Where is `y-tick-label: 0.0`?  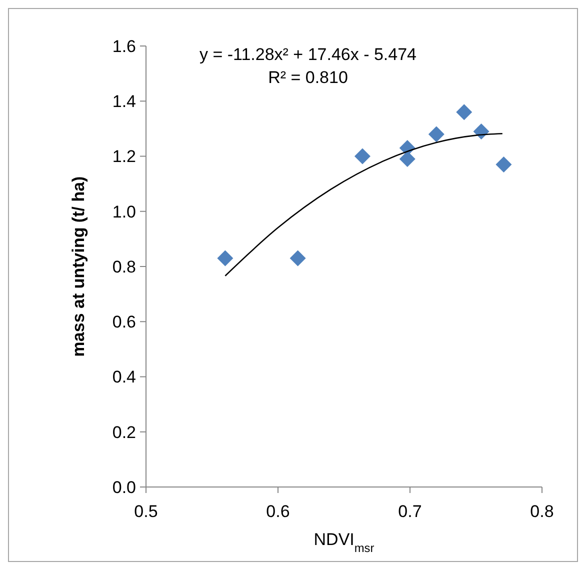
y-tick-label: 0.0 is located at coordinates (124, 487).